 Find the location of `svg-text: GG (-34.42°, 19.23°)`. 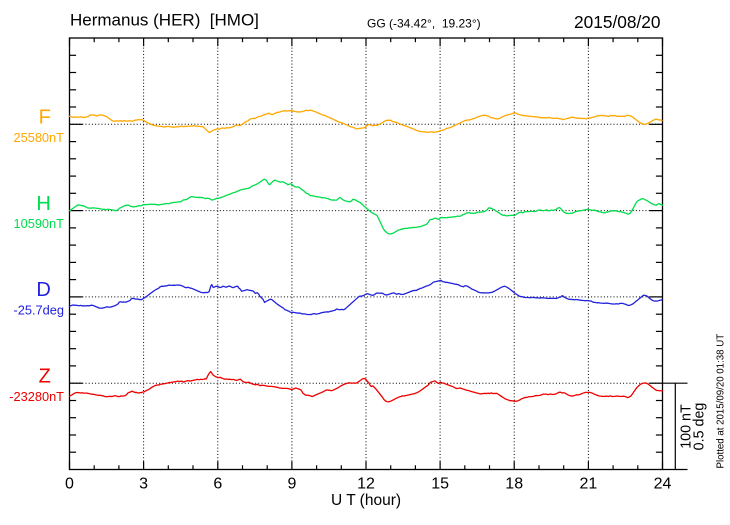

svg-text: GG (-34.42°, 19.23°) is located at coordinates (424, 24).